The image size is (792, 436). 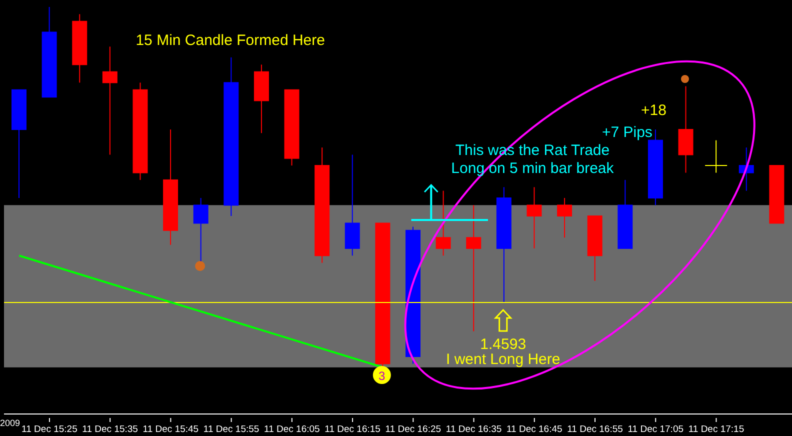 I want to click on x-tick-label: 11 Dec 16:35, so click(x=474, y=429).